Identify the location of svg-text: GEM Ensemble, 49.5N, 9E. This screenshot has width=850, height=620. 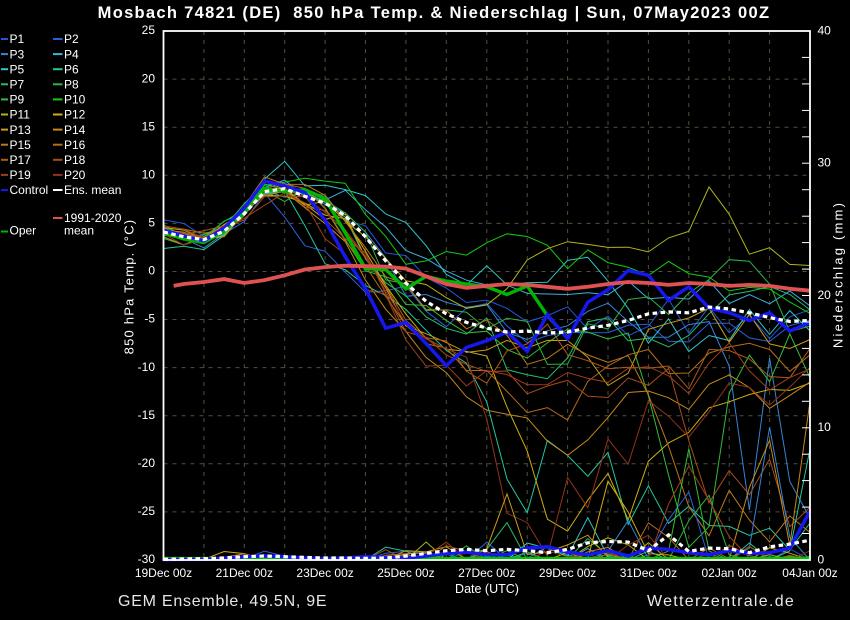
(222, 601).